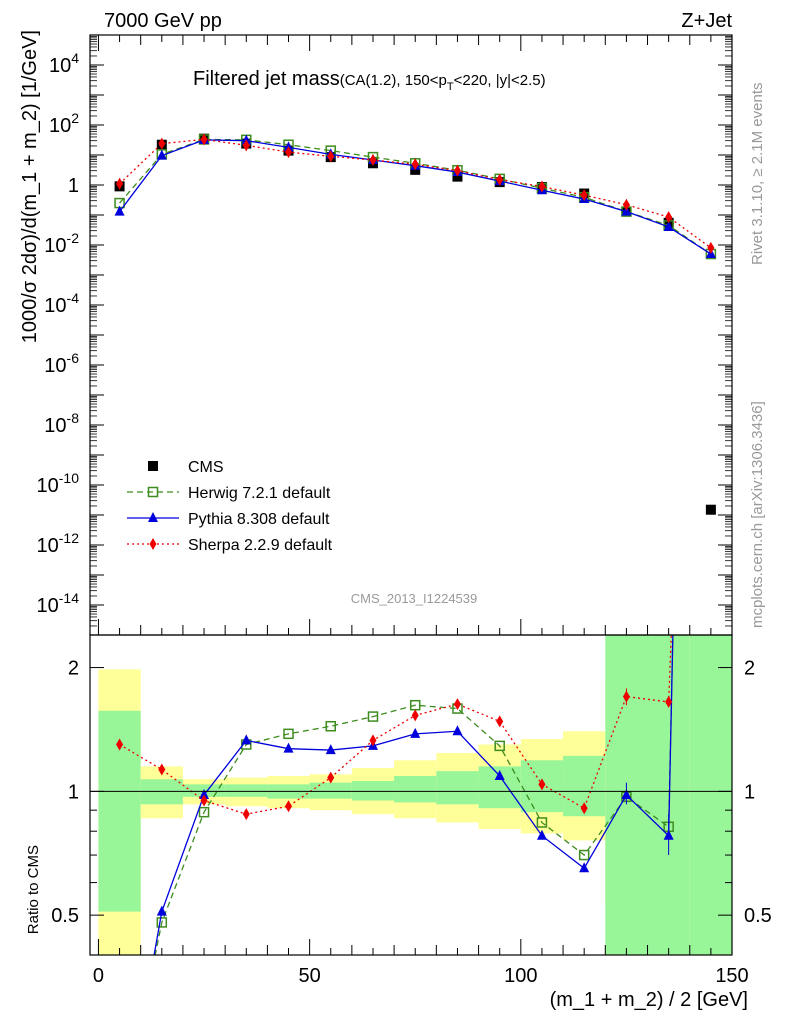 The height and width of the screenshot is (1024, 786). I want to click on ratio-ytick-label: 2, so click(73, 669).